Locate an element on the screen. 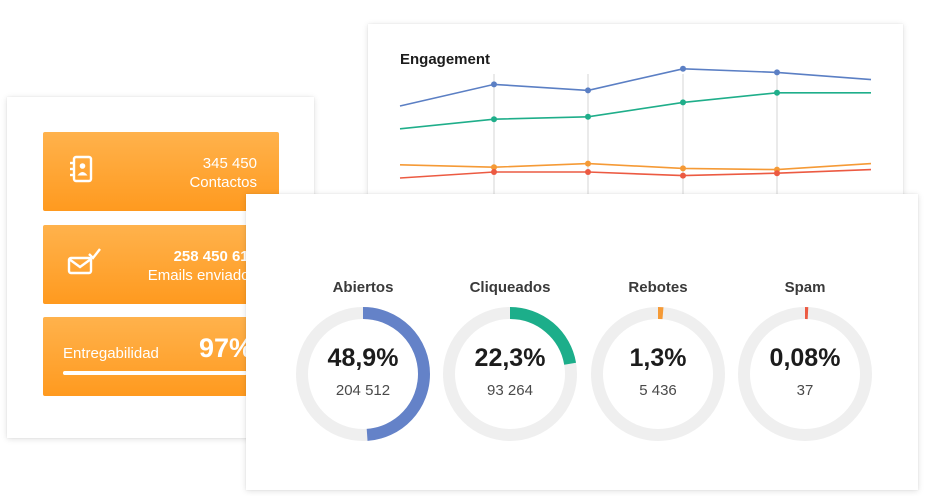 The image size is (925, 496). opens-ring is located at coordinates (363, 374).